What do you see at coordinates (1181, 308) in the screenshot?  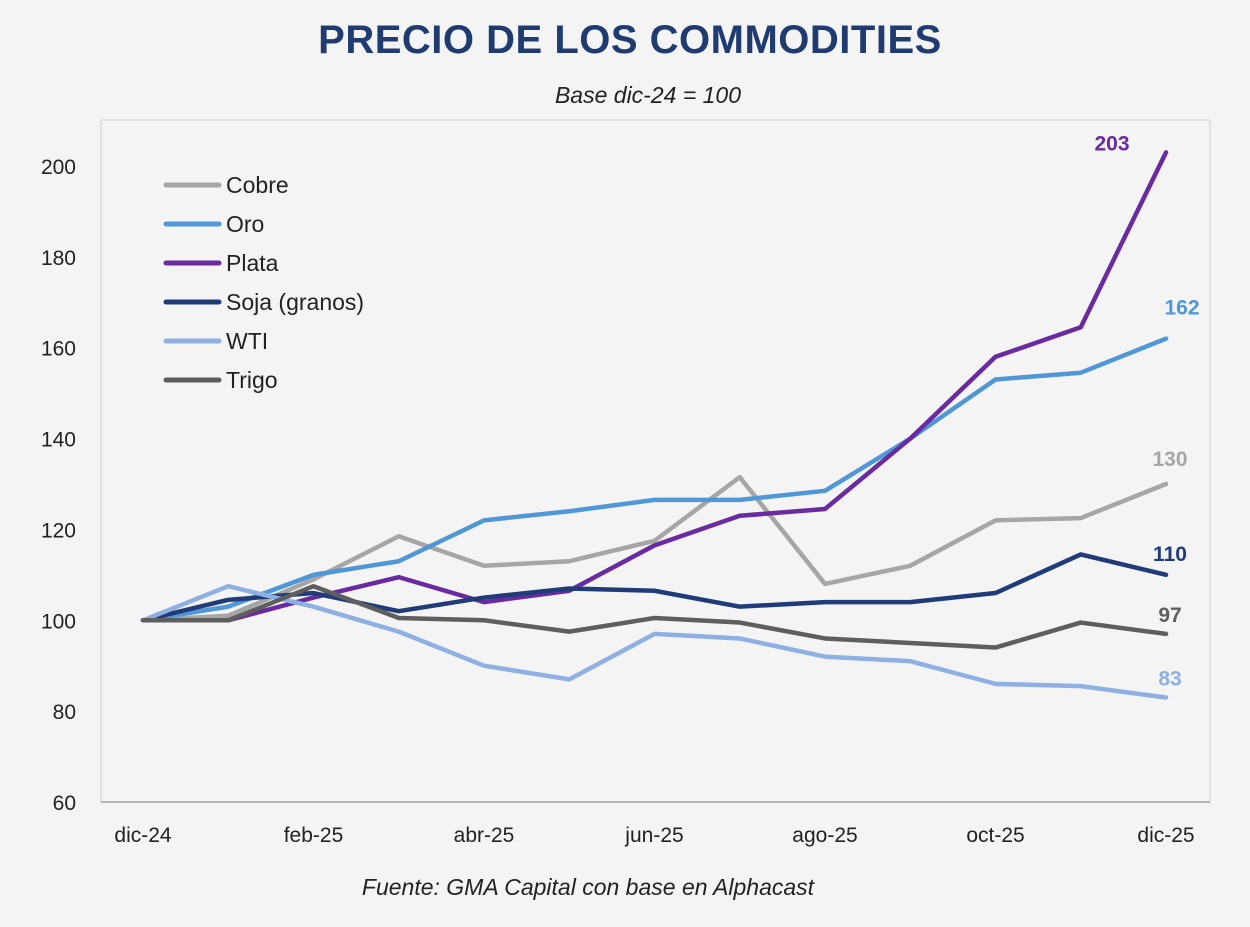 I see `end-data-label: 162` at bounding box center [1181, 308].